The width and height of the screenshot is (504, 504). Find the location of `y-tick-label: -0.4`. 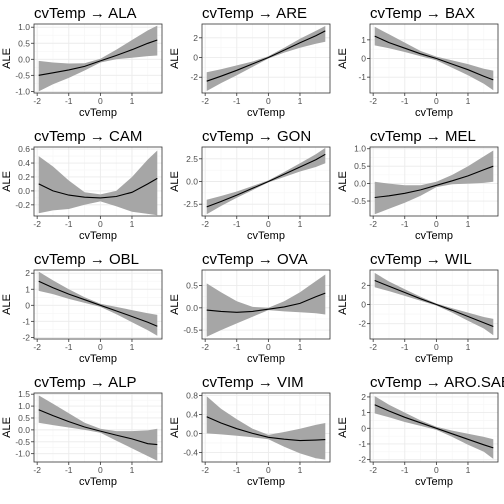

y-tick-label: -0.4 is located at coordinates (190, 452).